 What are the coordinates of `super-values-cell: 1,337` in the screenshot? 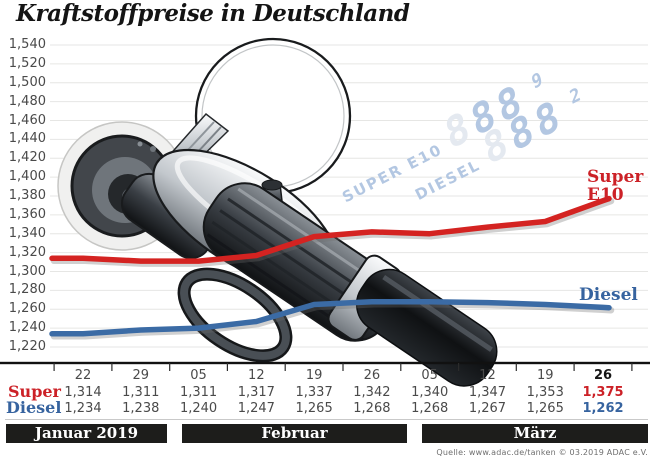 It's located at (314, 392).